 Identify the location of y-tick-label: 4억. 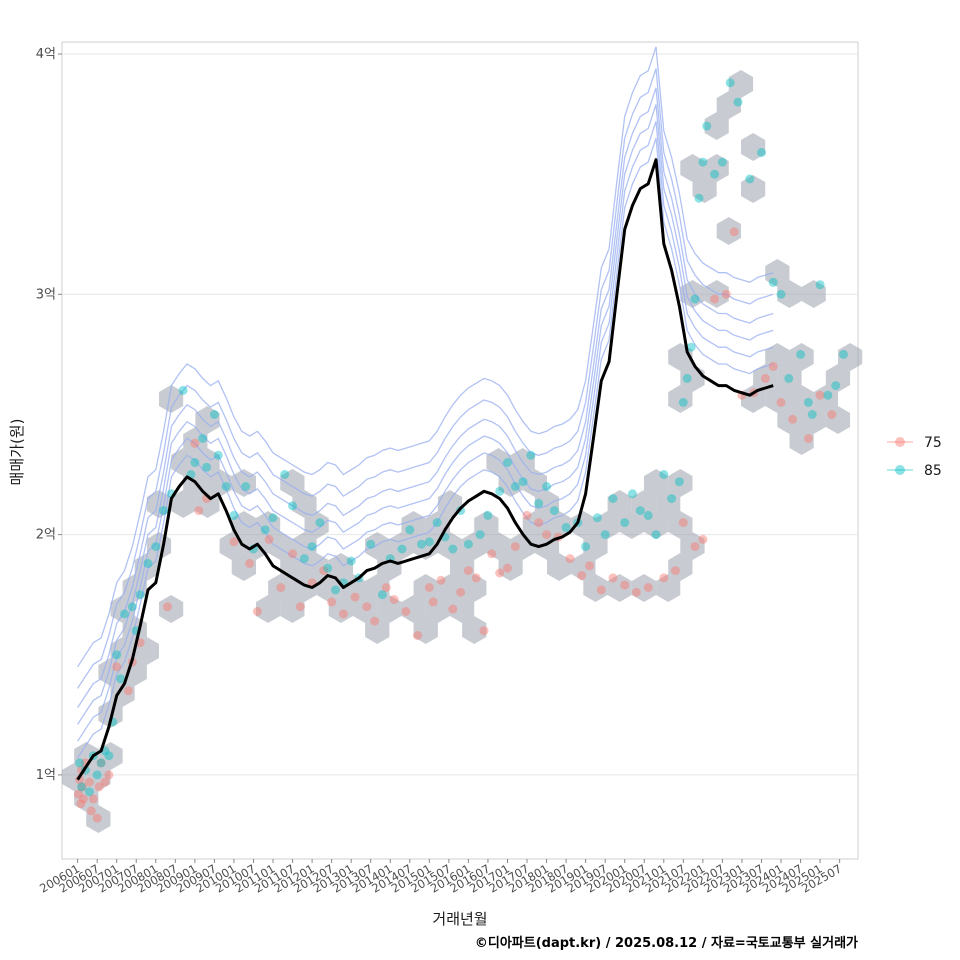
(46, 54).